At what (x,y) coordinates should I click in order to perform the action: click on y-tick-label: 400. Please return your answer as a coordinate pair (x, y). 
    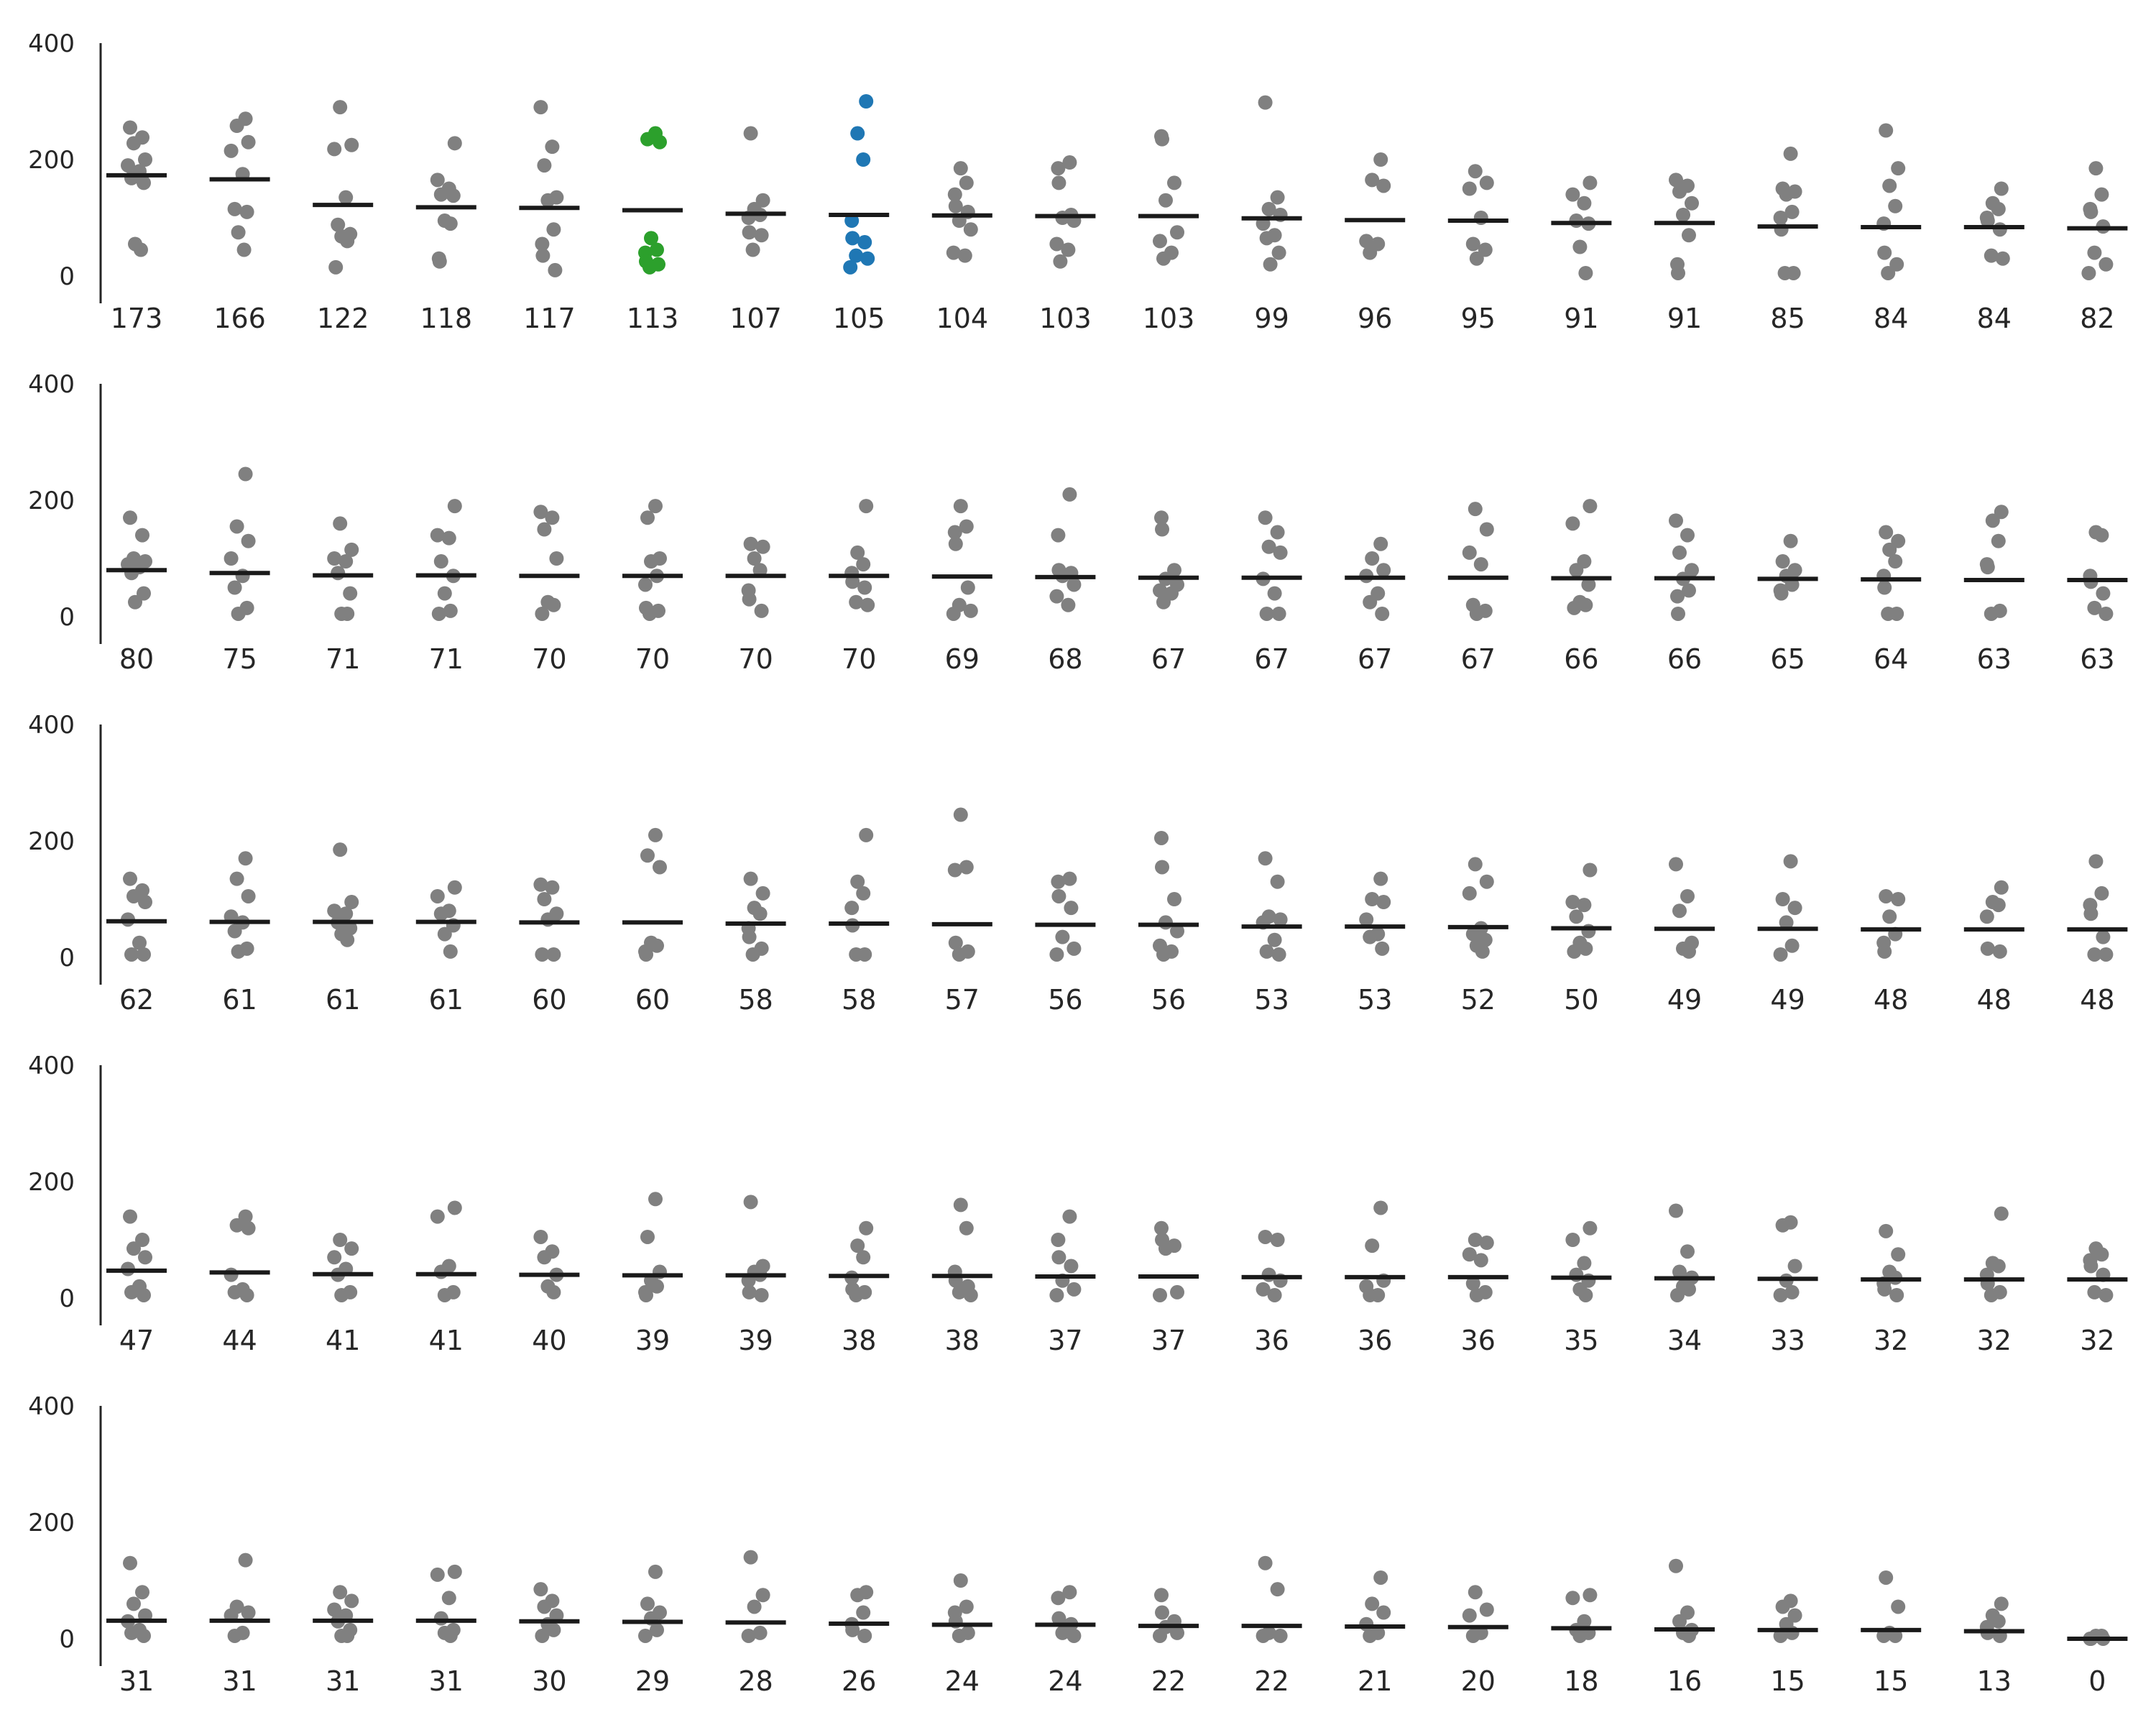
    Looking at the image, I should click on (52, 725).